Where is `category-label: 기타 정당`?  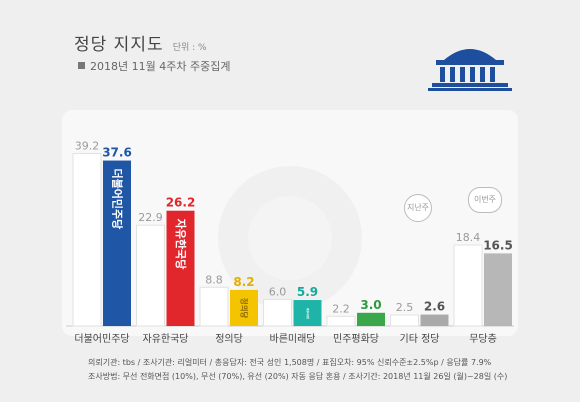 category-label: 기타 정당 is located at coordinates (420, 339).